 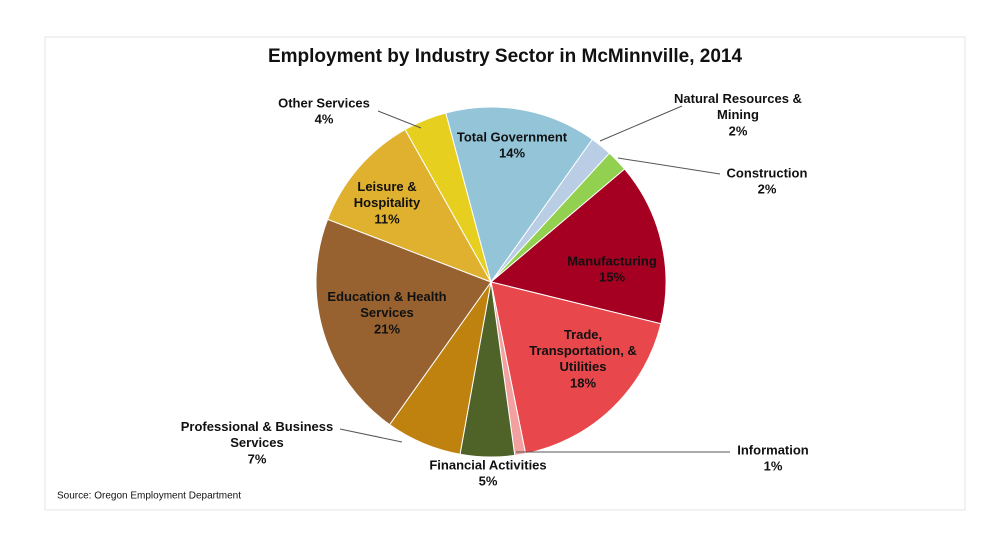 What do you see at coordinates (583, 366) in the screenshot?
I see `label-line: Utilities` at bounding box center [583, 366].